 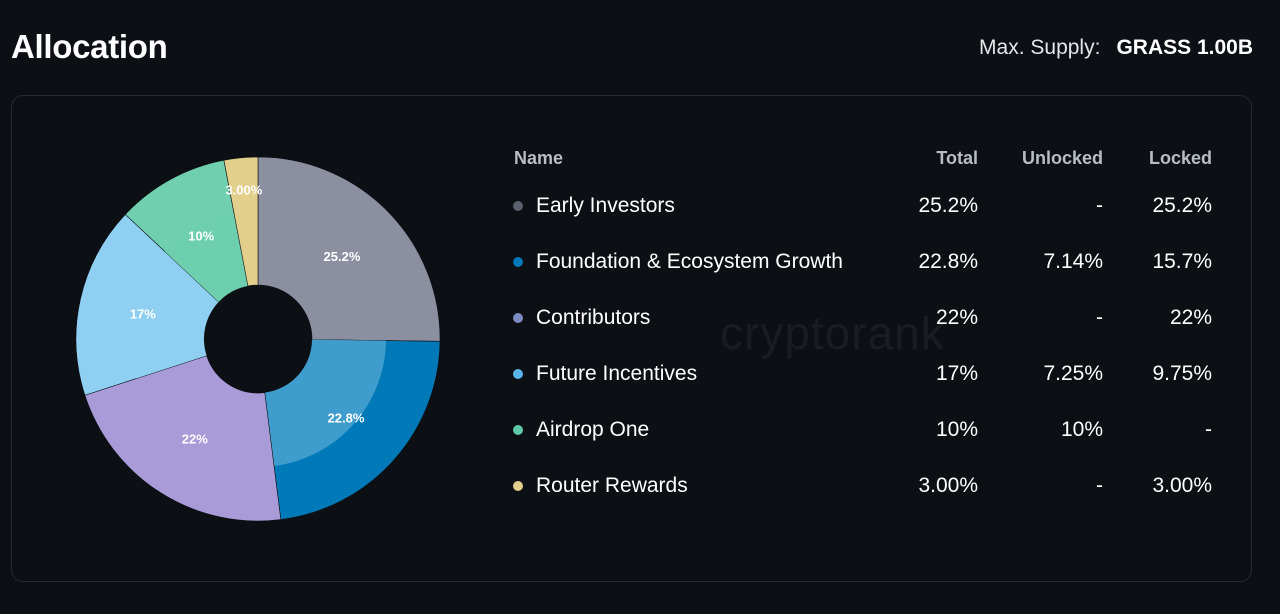 I want to click on locked-cell: -, so click(x=1208, y=429).